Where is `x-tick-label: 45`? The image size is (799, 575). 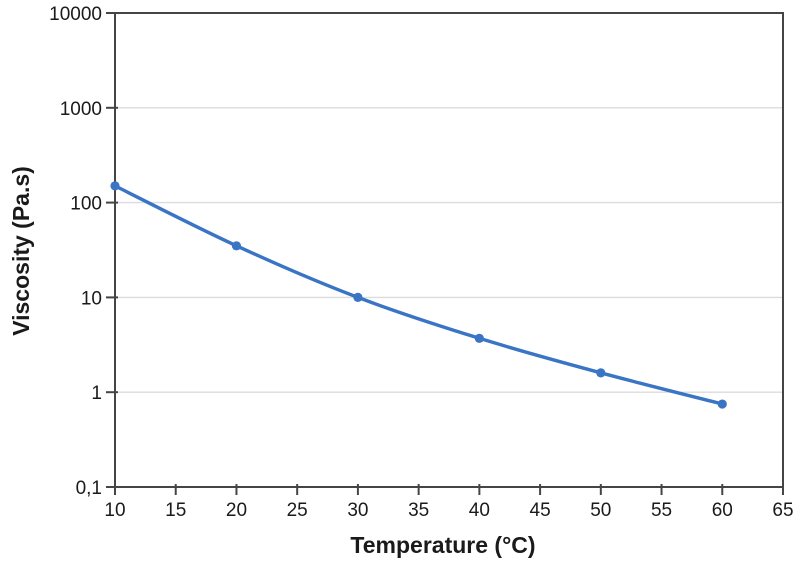
x-tick-label: 45 is located at coordinates (540, 510).